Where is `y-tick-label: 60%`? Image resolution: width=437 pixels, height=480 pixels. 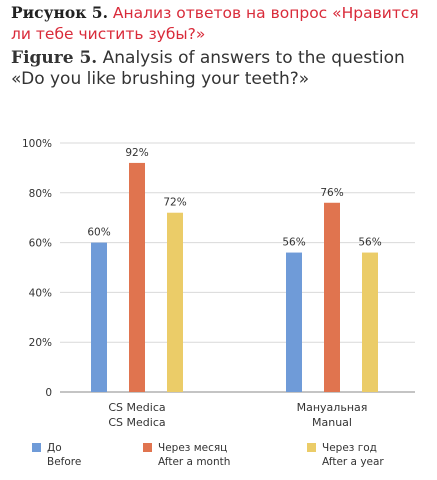
y-tick-label: 60% is located at coordinates (40, 244).